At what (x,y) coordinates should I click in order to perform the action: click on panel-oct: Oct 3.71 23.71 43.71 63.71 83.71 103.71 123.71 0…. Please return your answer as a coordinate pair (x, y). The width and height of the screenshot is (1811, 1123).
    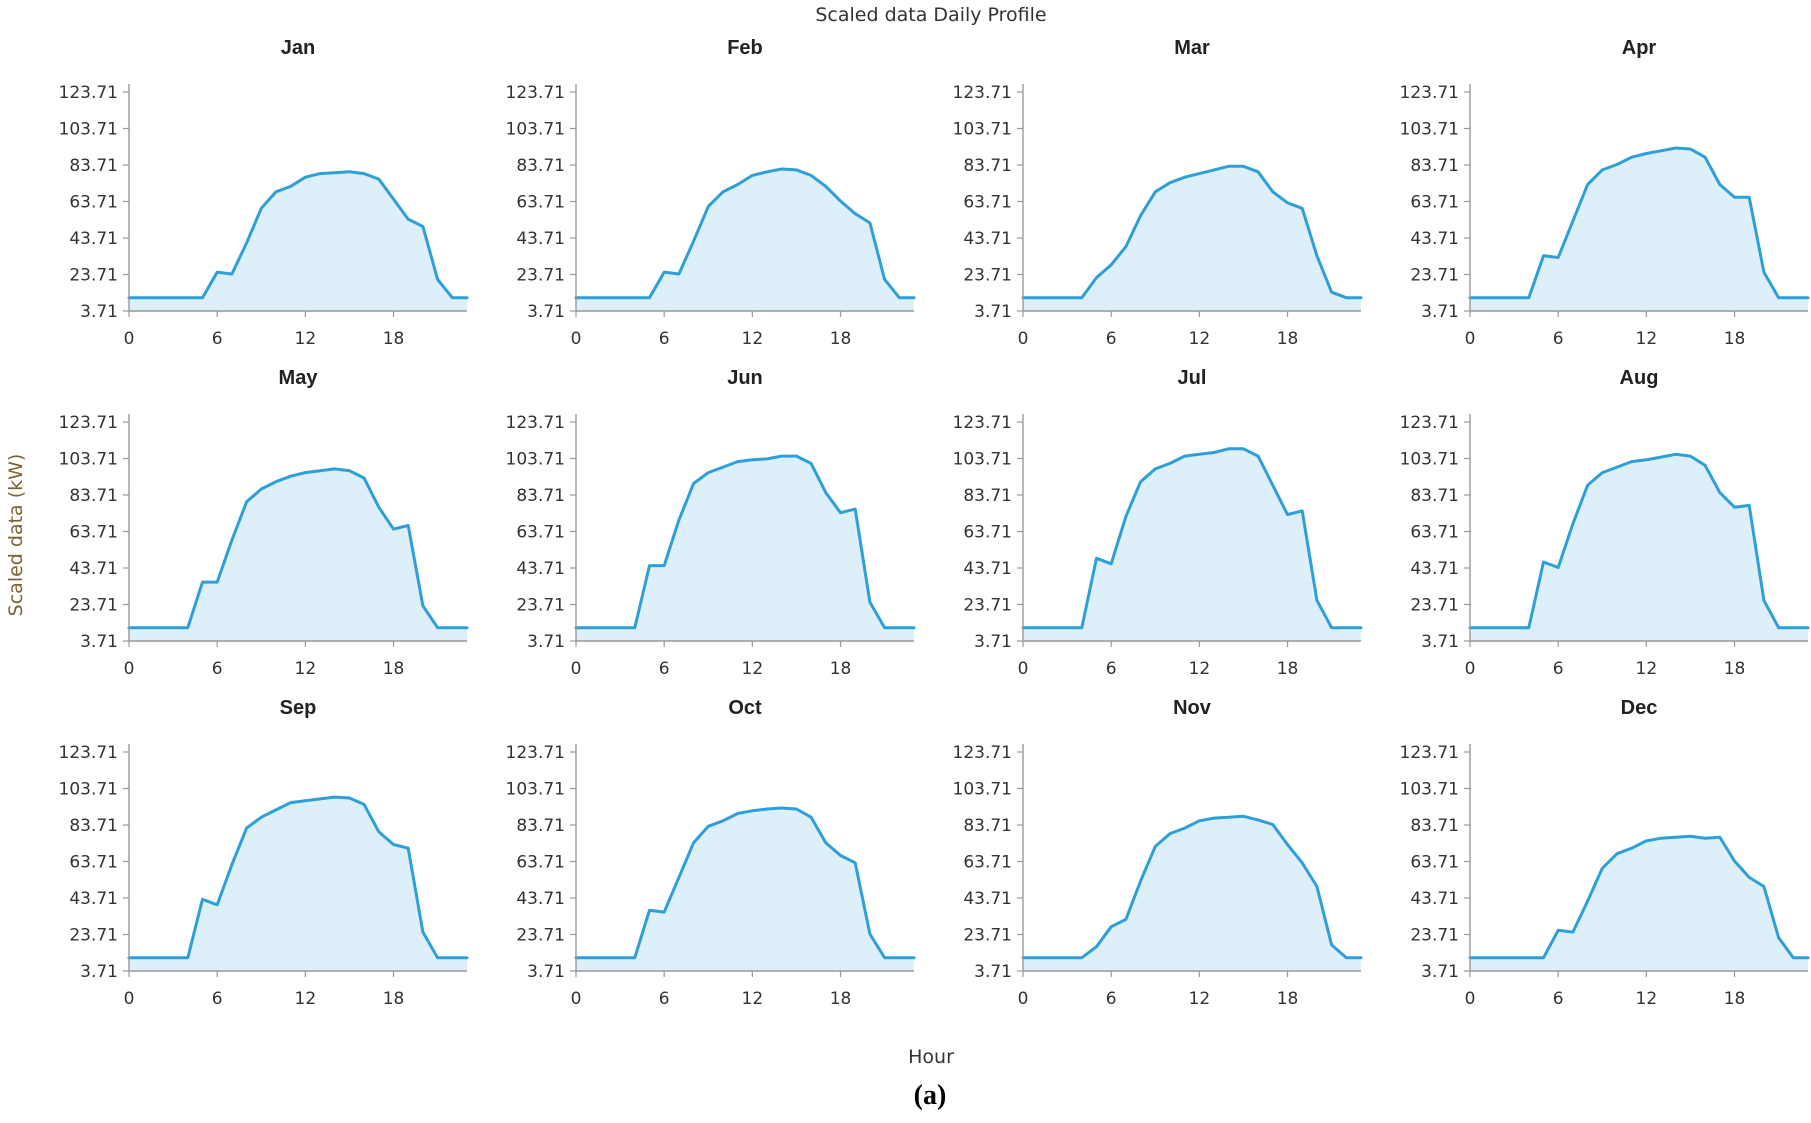
    Looking at the image, I should click on (711, 853).